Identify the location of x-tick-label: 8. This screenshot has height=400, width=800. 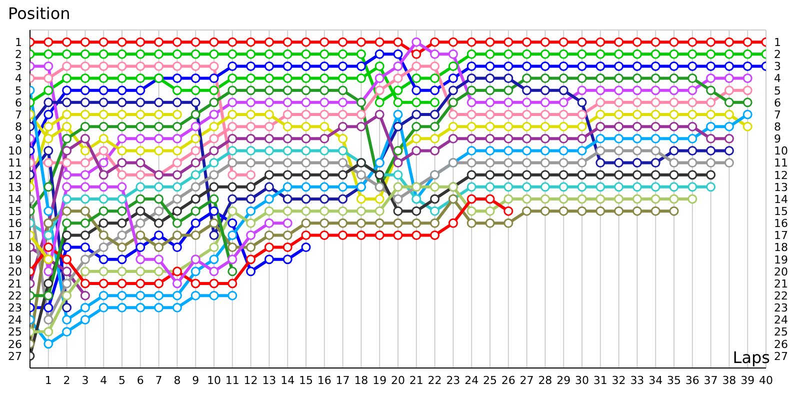
(177, 380).